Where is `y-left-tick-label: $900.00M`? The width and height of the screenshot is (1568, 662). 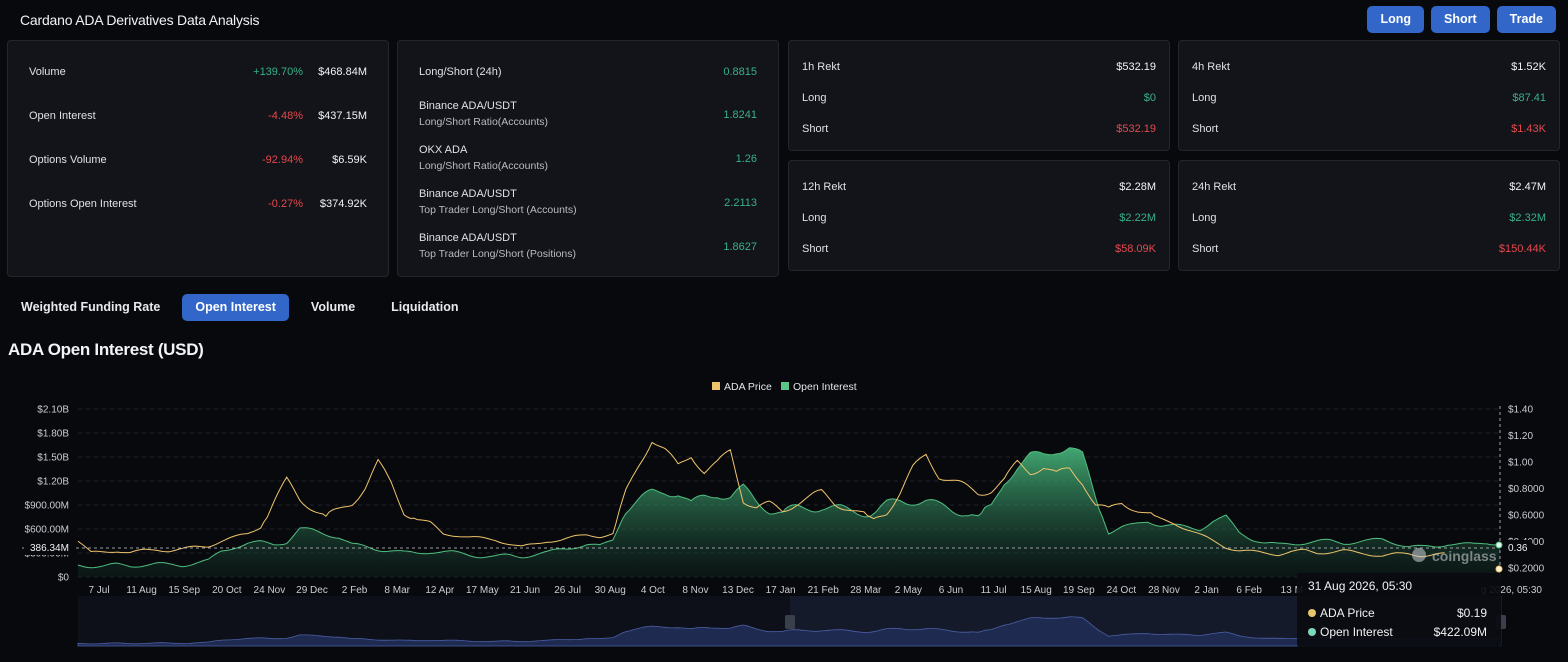 y-left-tick-label: $900.00M is located at coordinates (47, 506).